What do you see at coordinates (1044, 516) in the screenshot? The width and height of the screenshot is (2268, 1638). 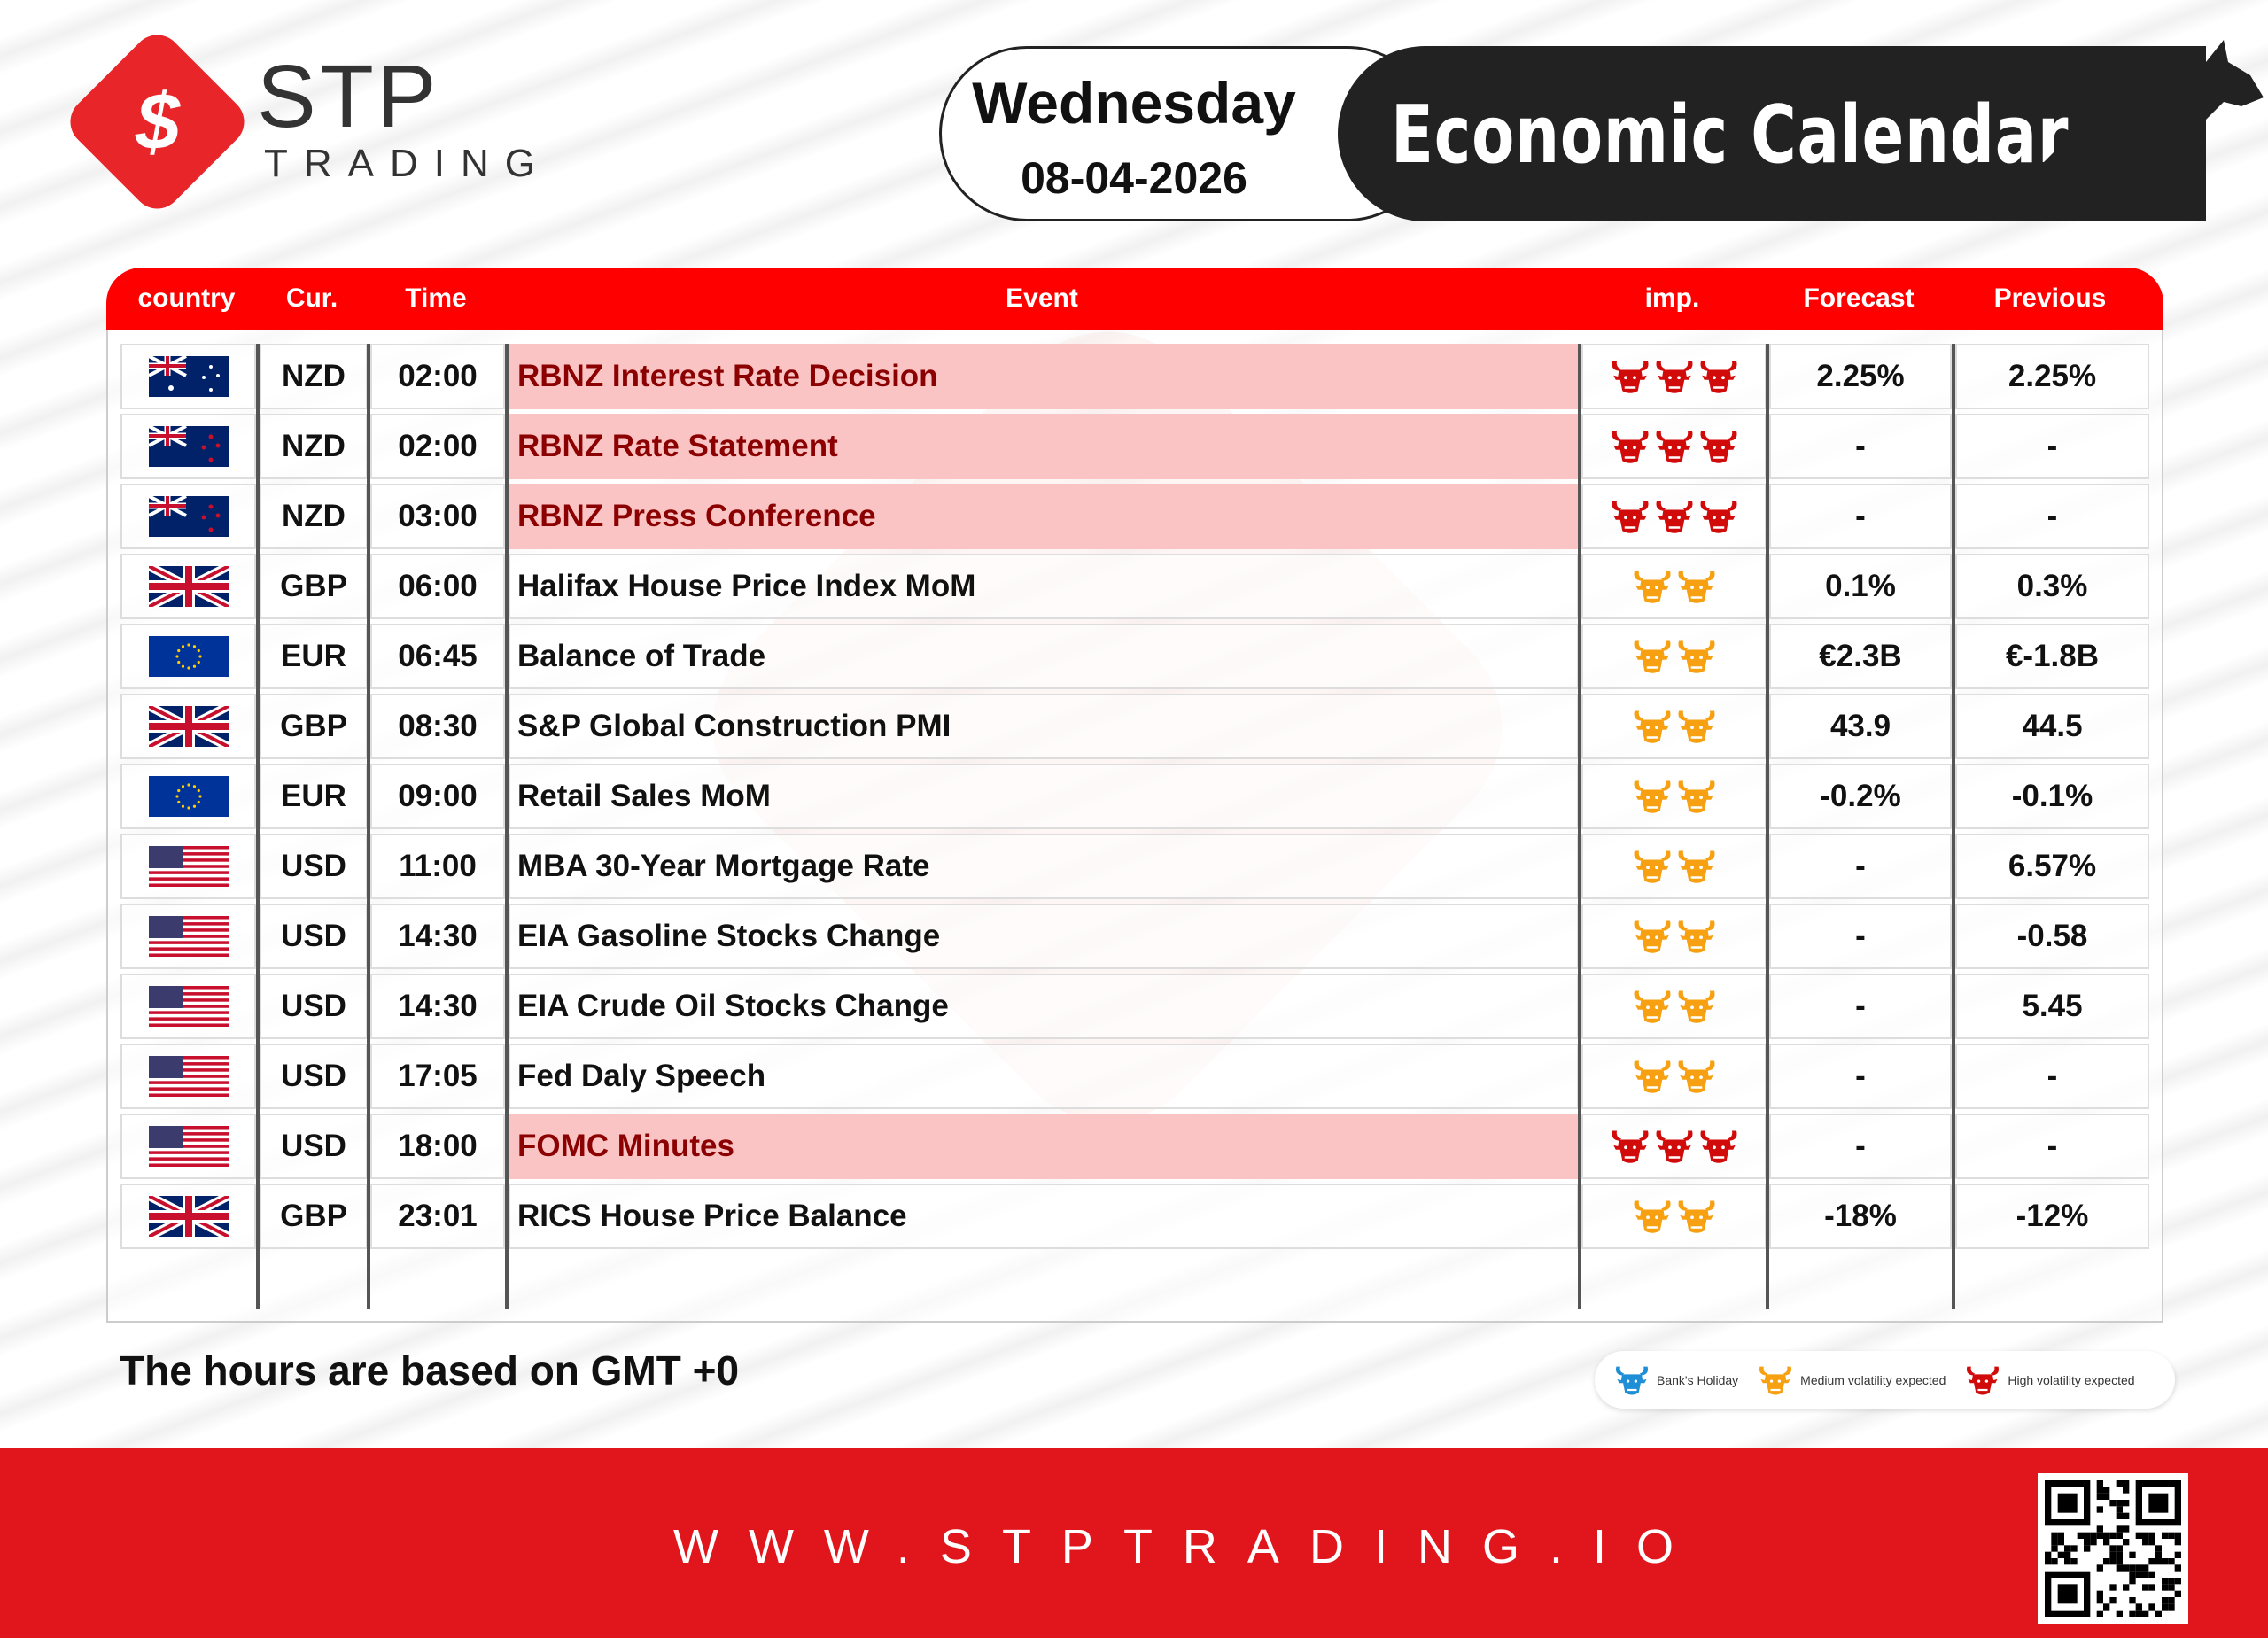 I see `event-cell: RBNZ Press Conference` at bounding box center [1044, 516].